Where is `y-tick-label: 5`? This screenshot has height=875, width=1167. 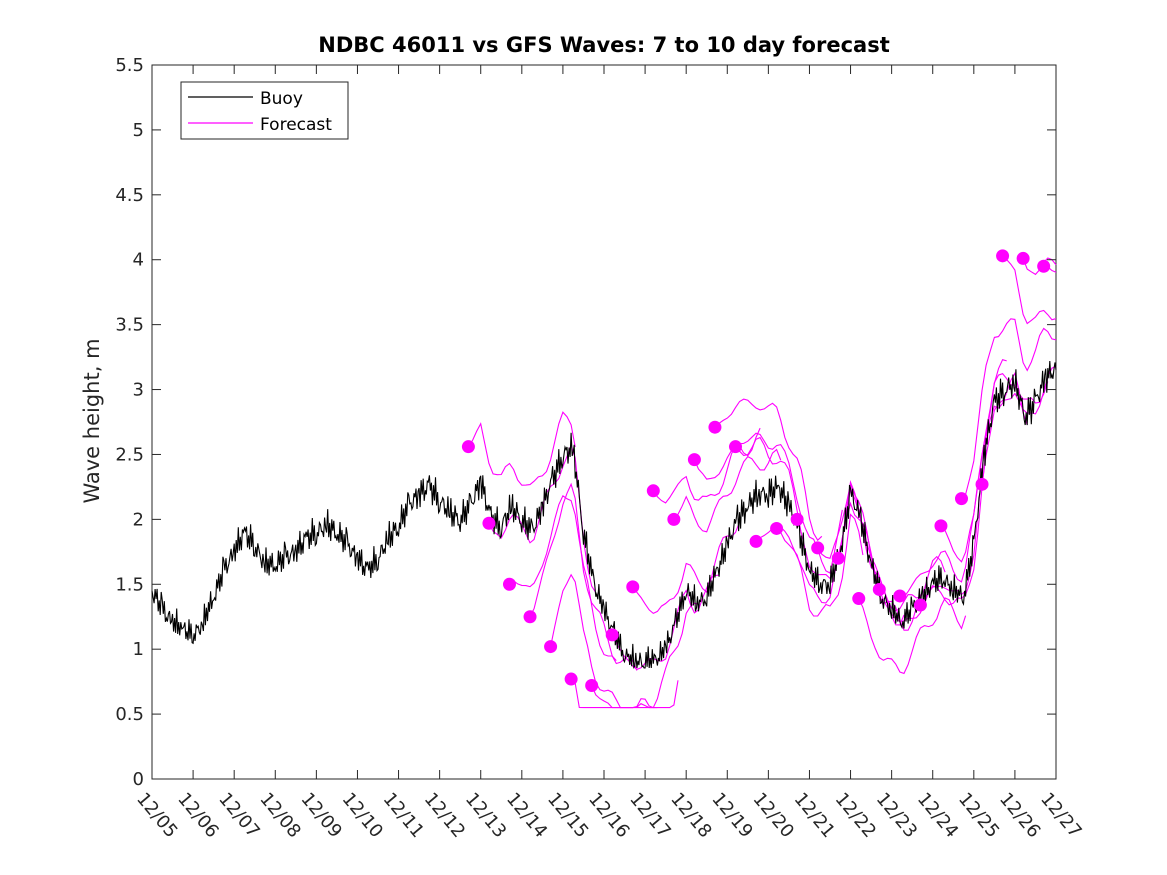
y-tick-label: 5 is located at coordinates (138, 130).